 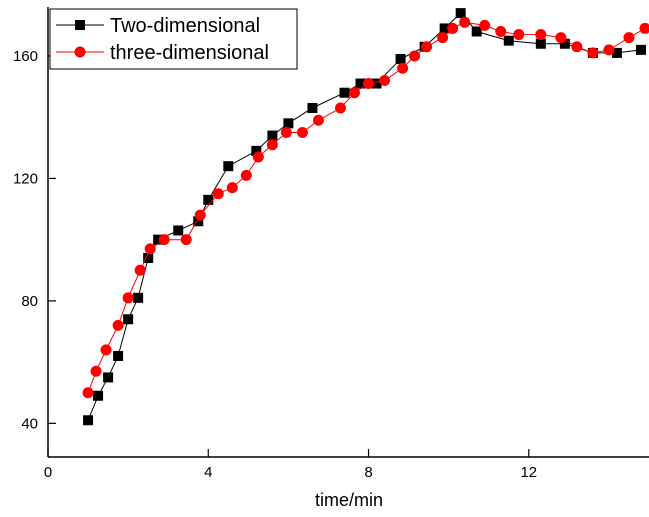 What do you see at coordinates (29, 423) in the screenshot?
I see `y-tick-label: 40` at bounding box center [29, 423].